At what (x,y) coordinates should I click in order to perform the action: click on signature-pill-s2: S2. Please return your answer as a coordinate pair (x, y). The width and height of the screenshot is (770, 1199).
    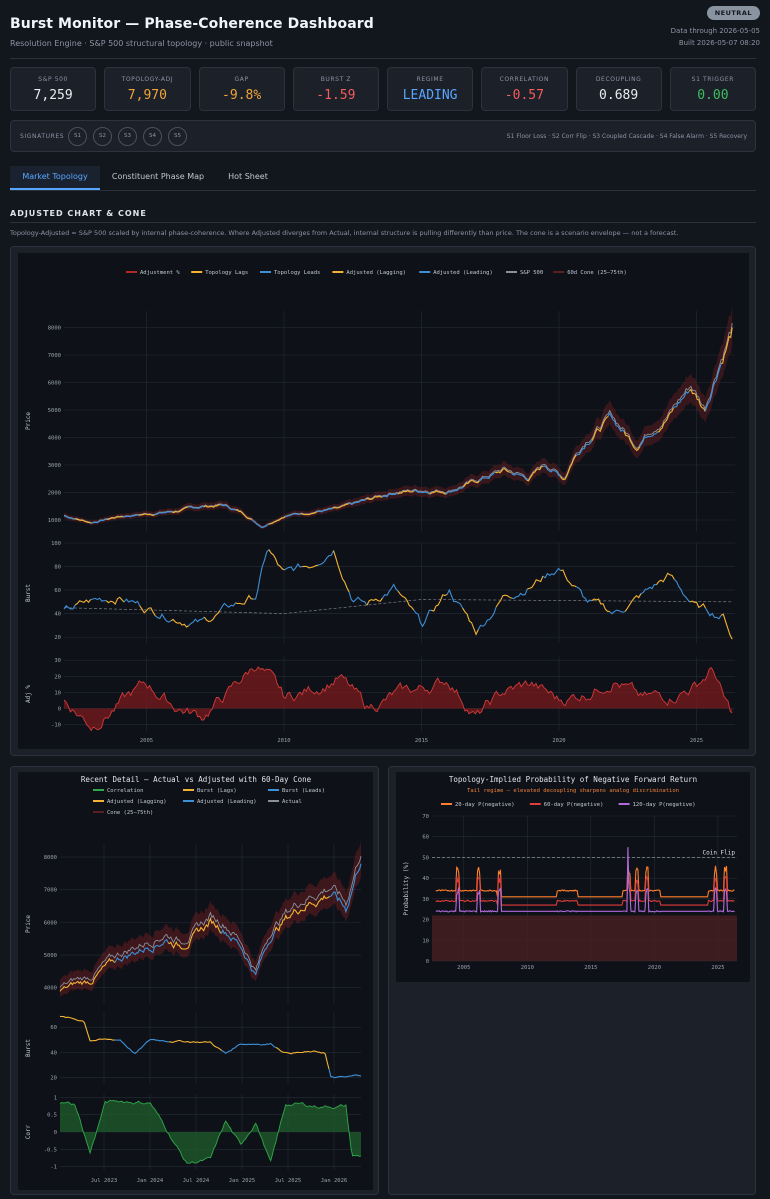
    Looking at the image, I should click on (102, 136).